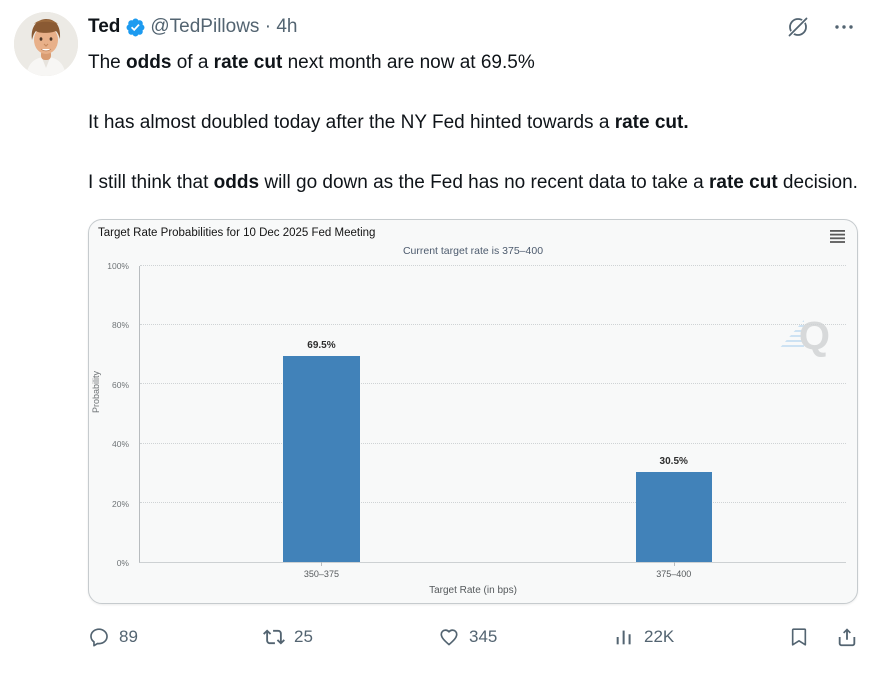 The height and width of the screenshot is (695, 879). I want to click on repost-button: 25, so click(288, 637).